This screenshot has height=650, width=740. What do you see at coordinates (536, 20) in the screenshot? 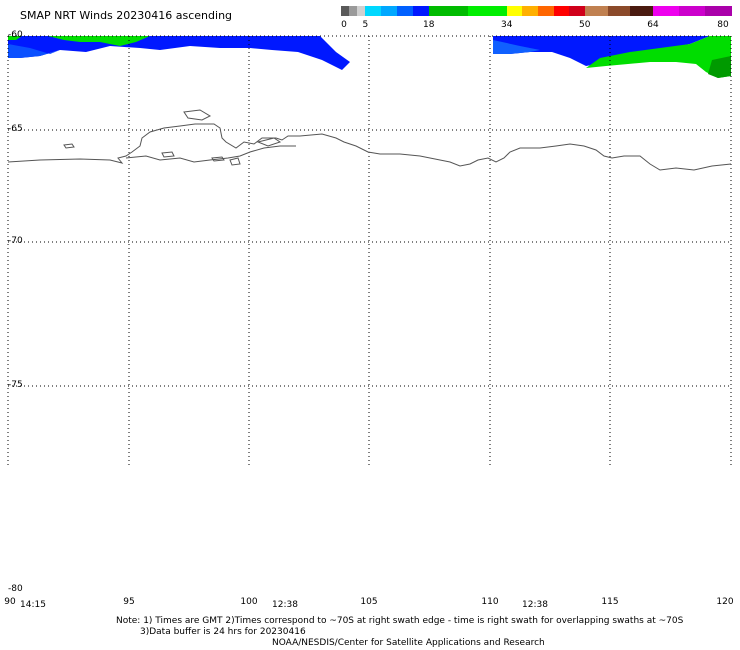
I see `wind-speed-colorbar: 0 5 18 34 50 64 80` at bounding box center [536, 20].